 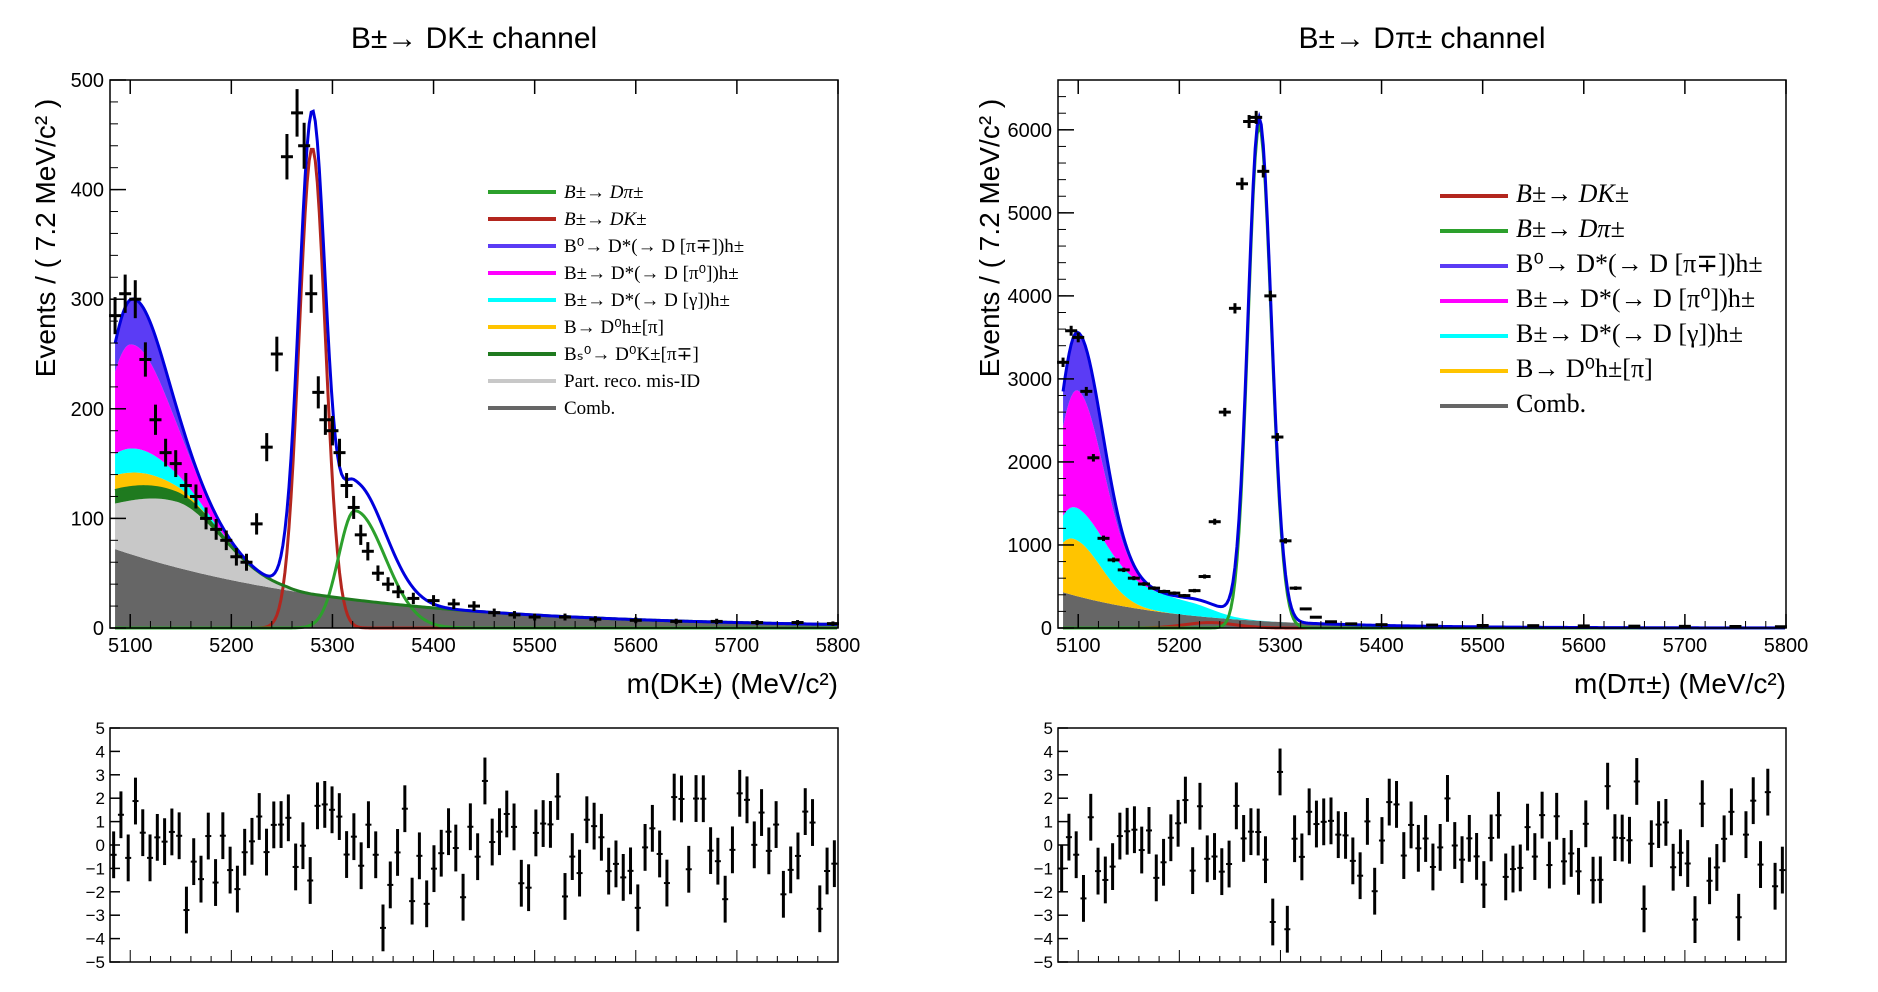 I want to click on legend-entry: B±→ D*(→ D [γ])h±, so click(x=609, y=300).